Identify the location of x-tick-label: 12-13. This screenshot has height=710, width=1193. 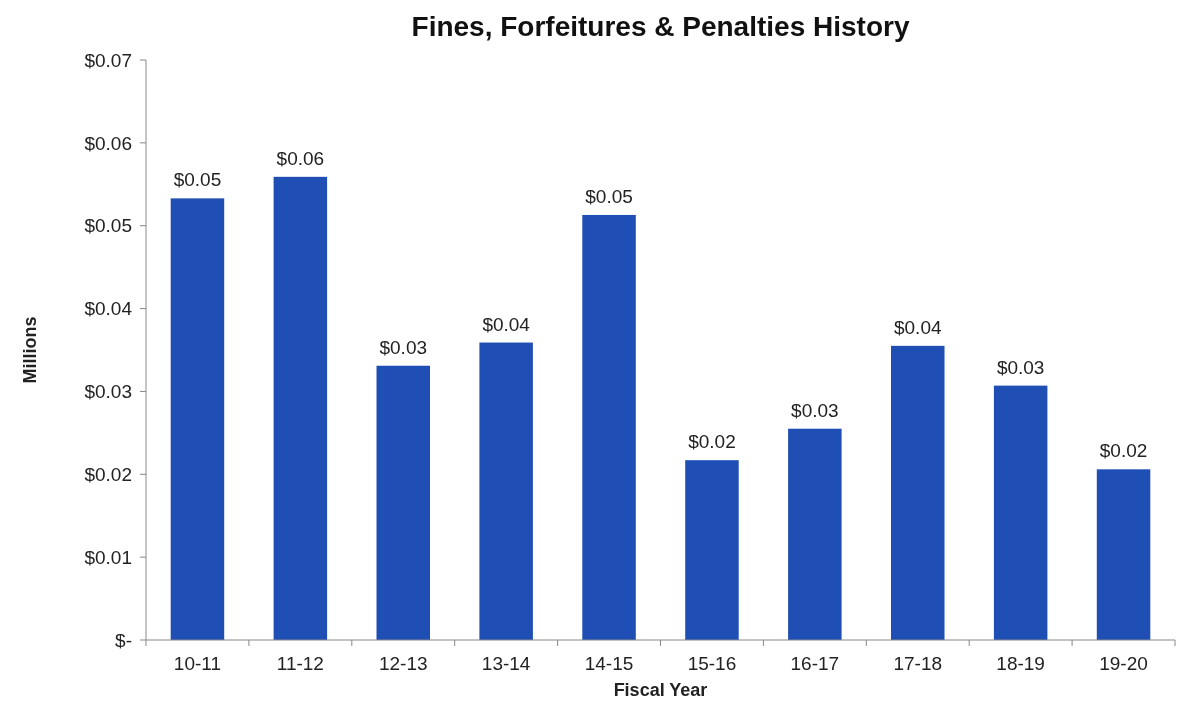
(403, 663).